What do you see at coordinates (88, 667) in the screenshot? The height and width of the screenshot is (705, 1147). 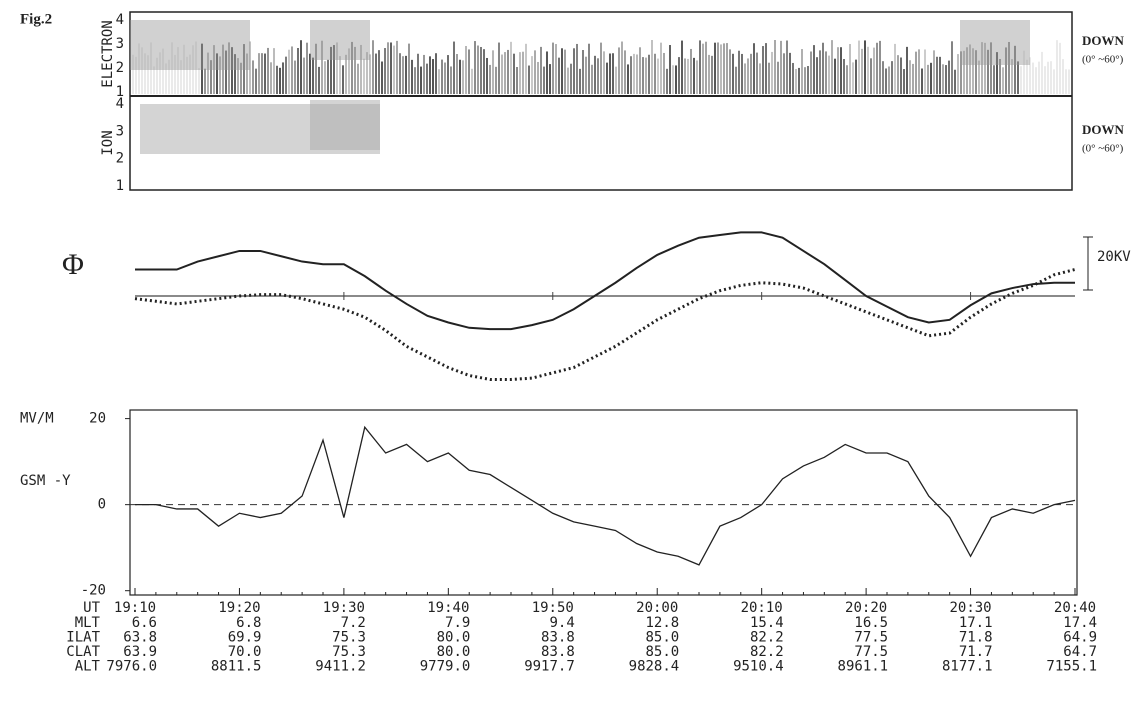 I see `row-label: ALT` at bounding box center [88, 667].